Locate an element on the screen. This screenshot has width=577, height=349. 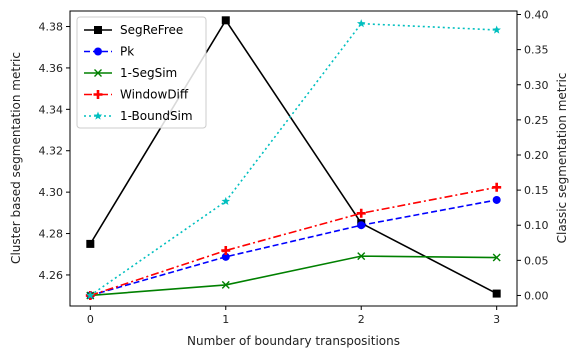
left-y-tick-label: 4.36 is located at coordinates (51, 68).